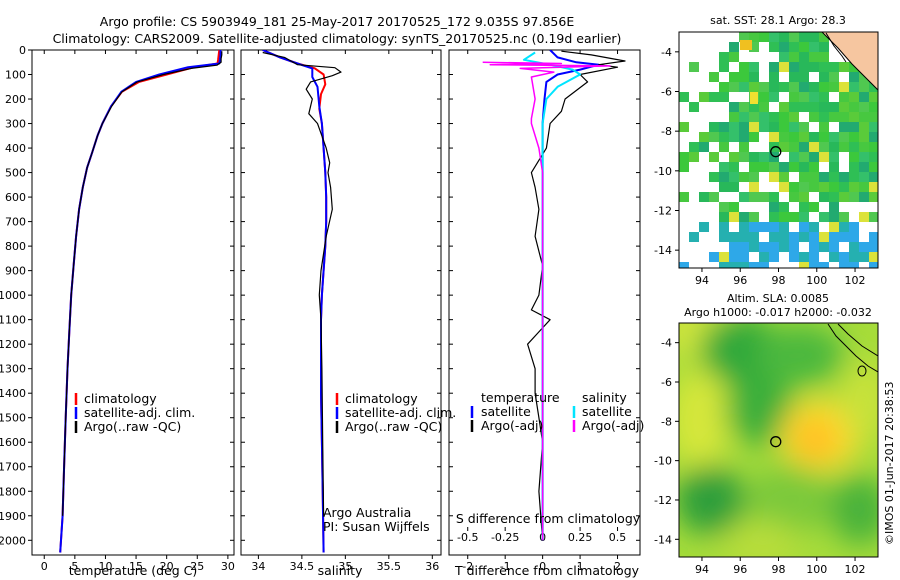 The height and width of the screenshot is (580, 900). What do you see at coordinates (74, 566) in the screenshot?
I see `x-tick-label: 5` at bounding box center [74, 566].